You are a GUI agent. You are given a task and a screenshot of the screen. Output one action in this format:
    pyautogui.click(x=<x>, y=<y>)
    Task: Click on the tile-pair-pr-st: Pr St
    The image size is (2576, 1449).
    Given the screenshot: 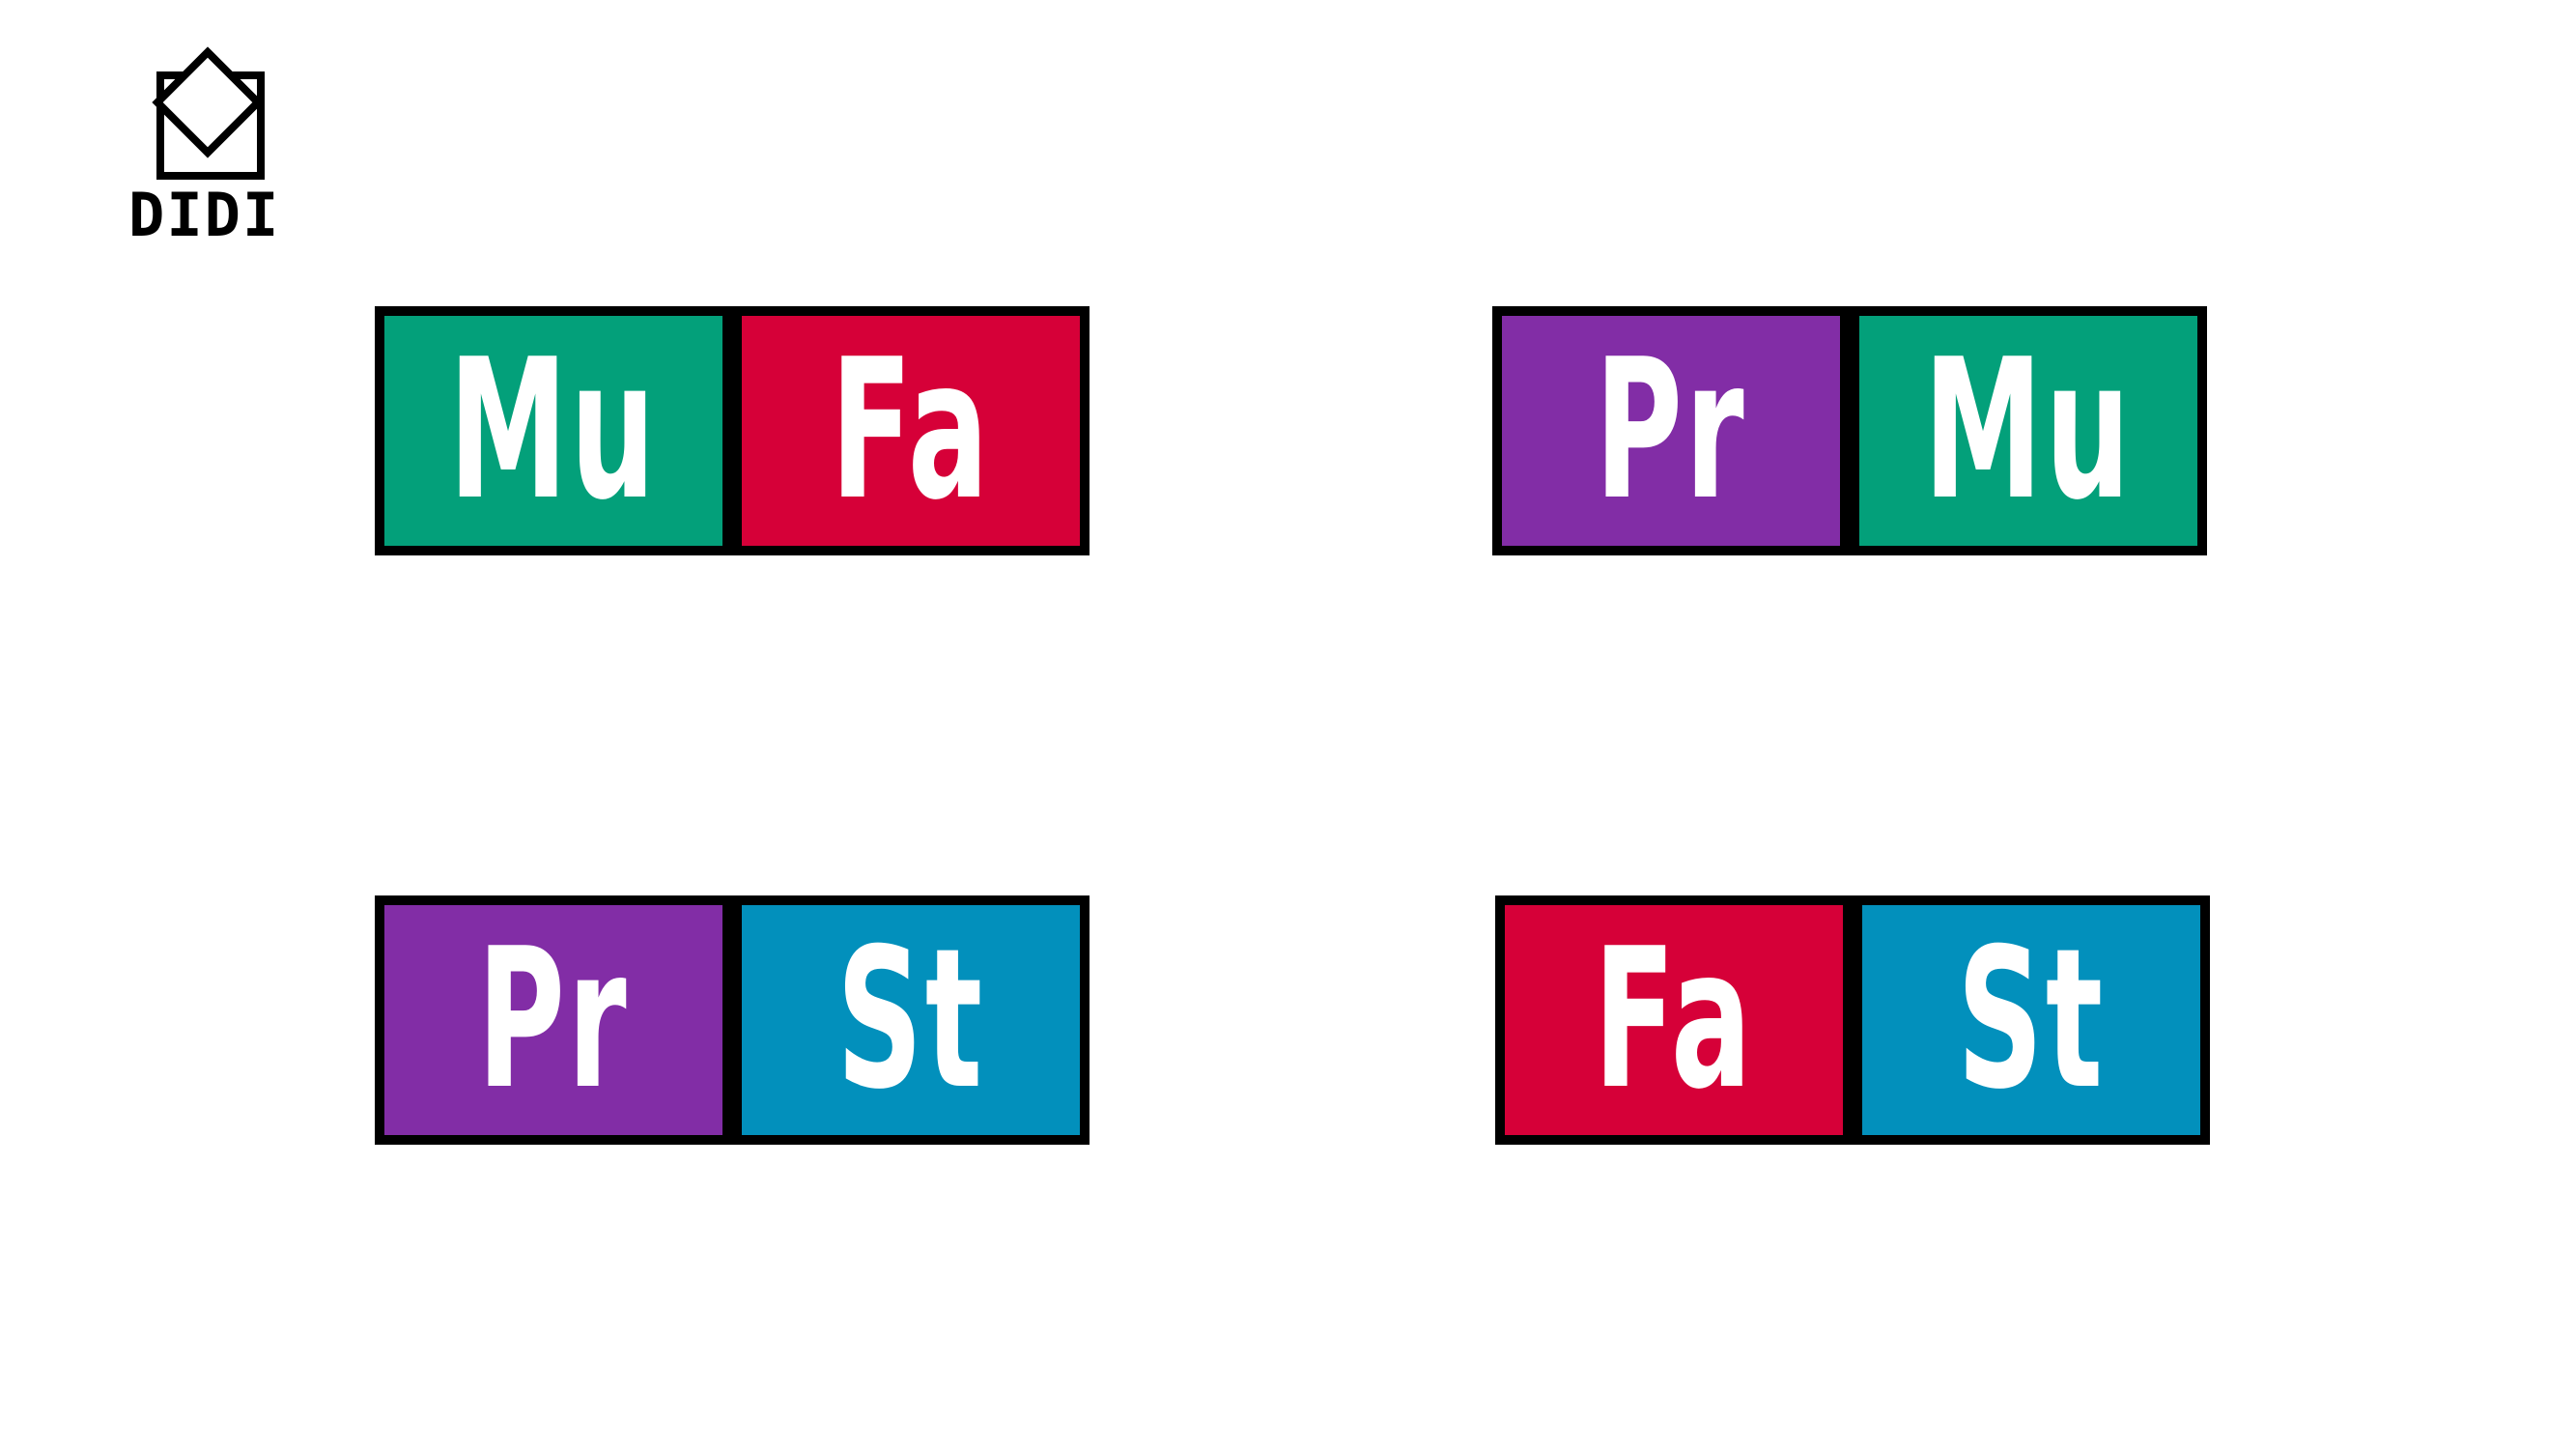 What is the action you would take?
    pyautogui.click(x=732, y=1020)
    